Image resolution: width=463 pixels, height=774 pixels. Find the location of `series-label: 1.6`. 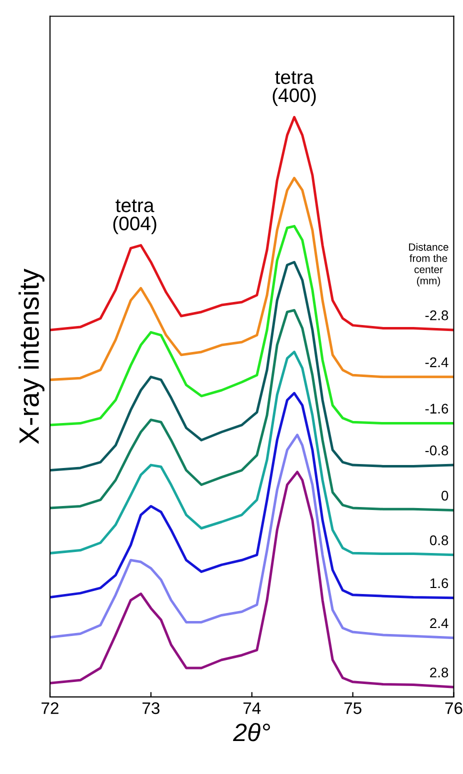

series-label: 1.6 is located at coordinates (439, 583).